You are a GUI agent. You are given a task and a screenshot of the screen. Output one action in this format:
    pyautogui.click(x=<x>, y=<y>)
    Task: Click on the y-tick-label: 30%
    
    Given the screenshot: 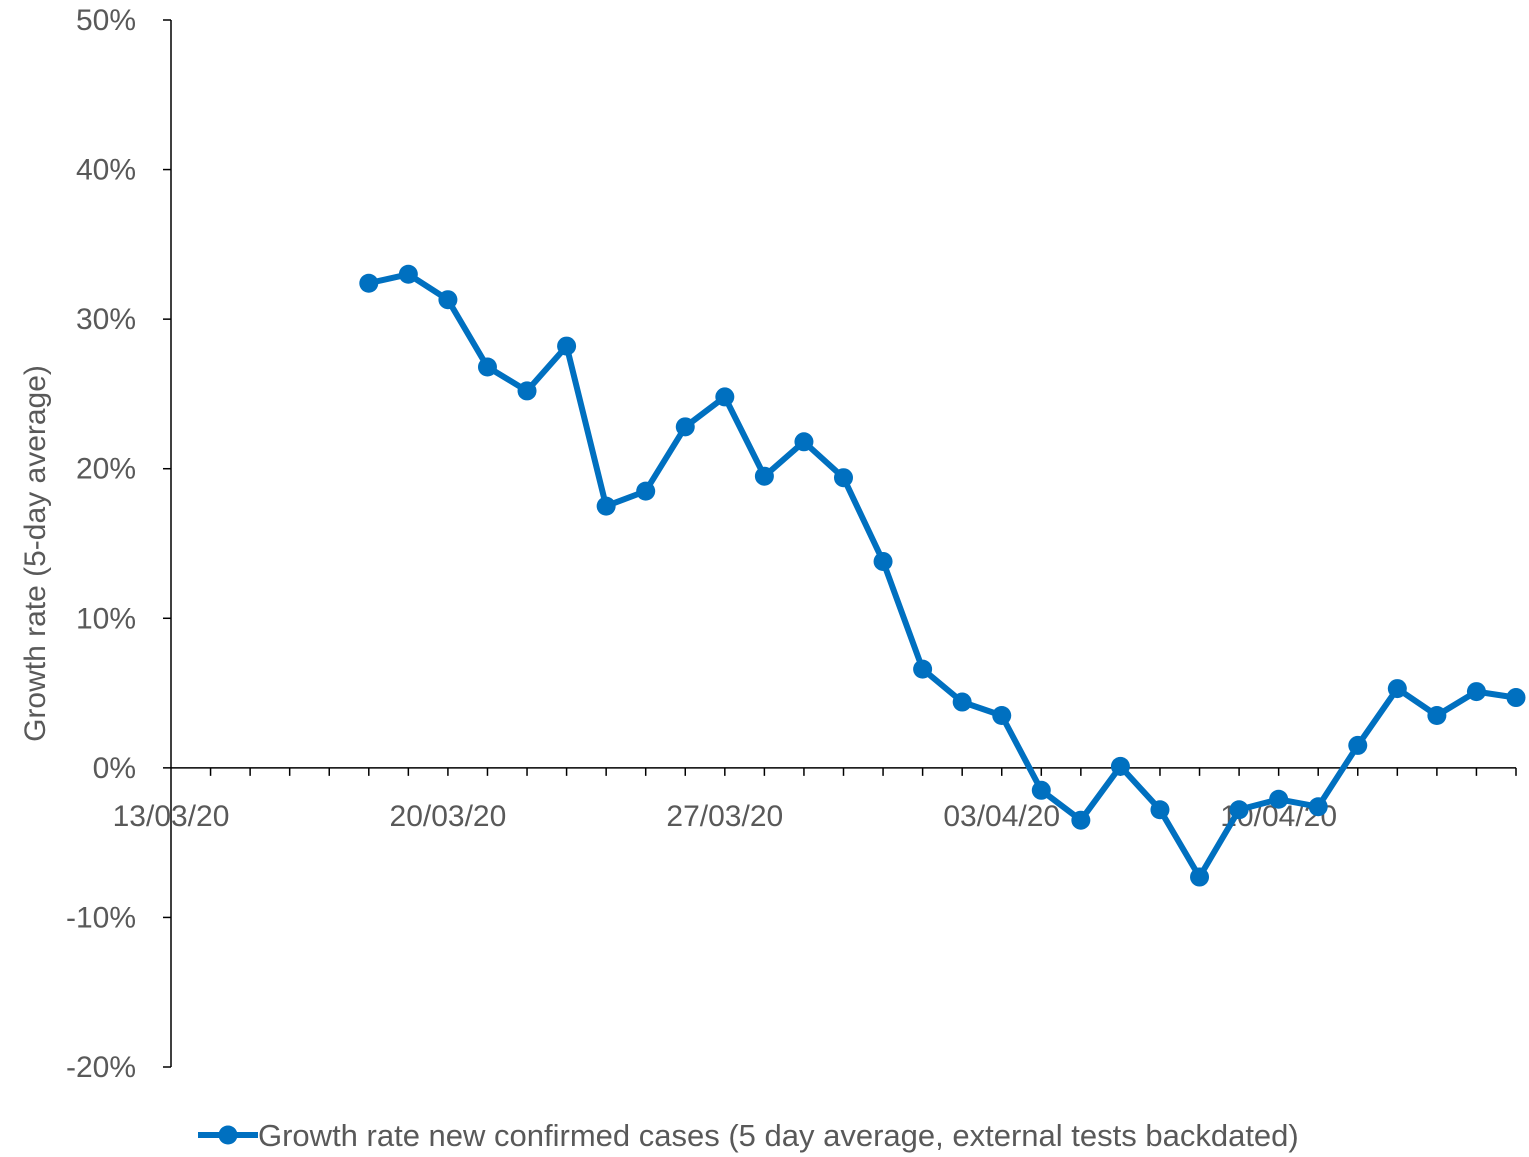 What is the action you would take?
    pyautogui.click(x=106, y=319)
    